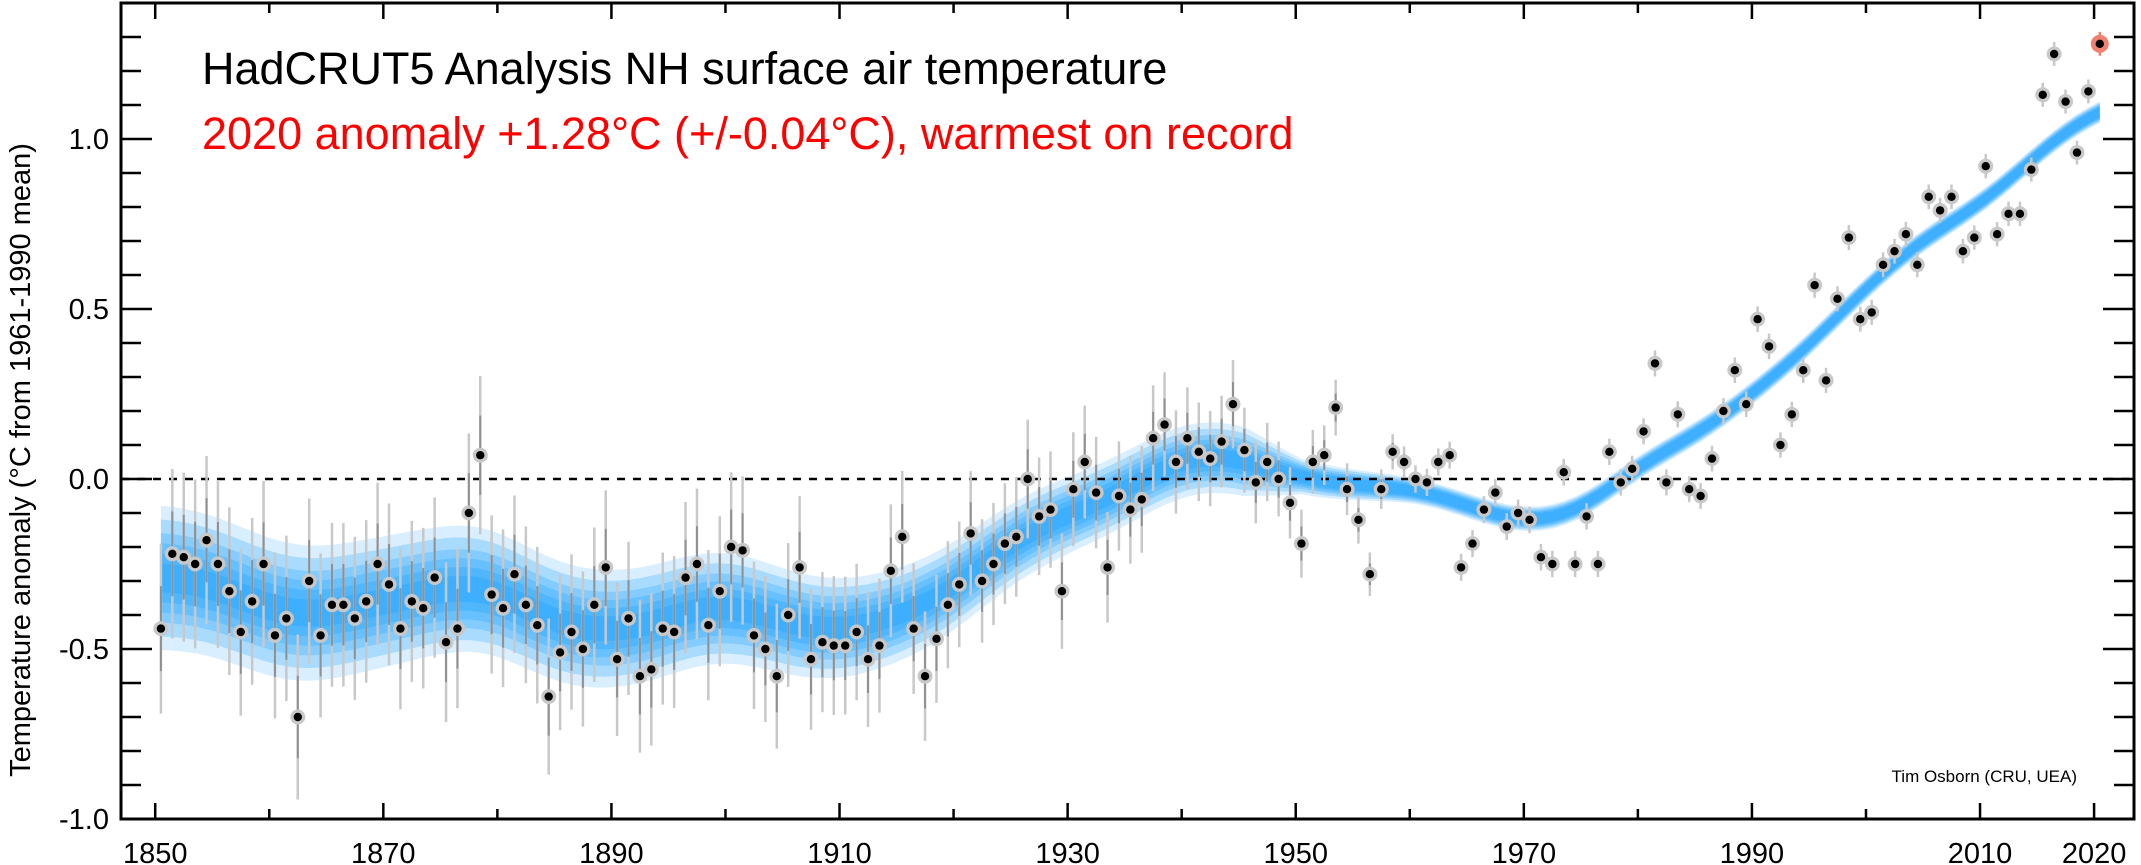 This screenshot has height=865, width=2141. What do you see at coordinates (1752, 851) in the screenshot?
I see `x-tick-label: 1990` at bounding box center [1752, 851].